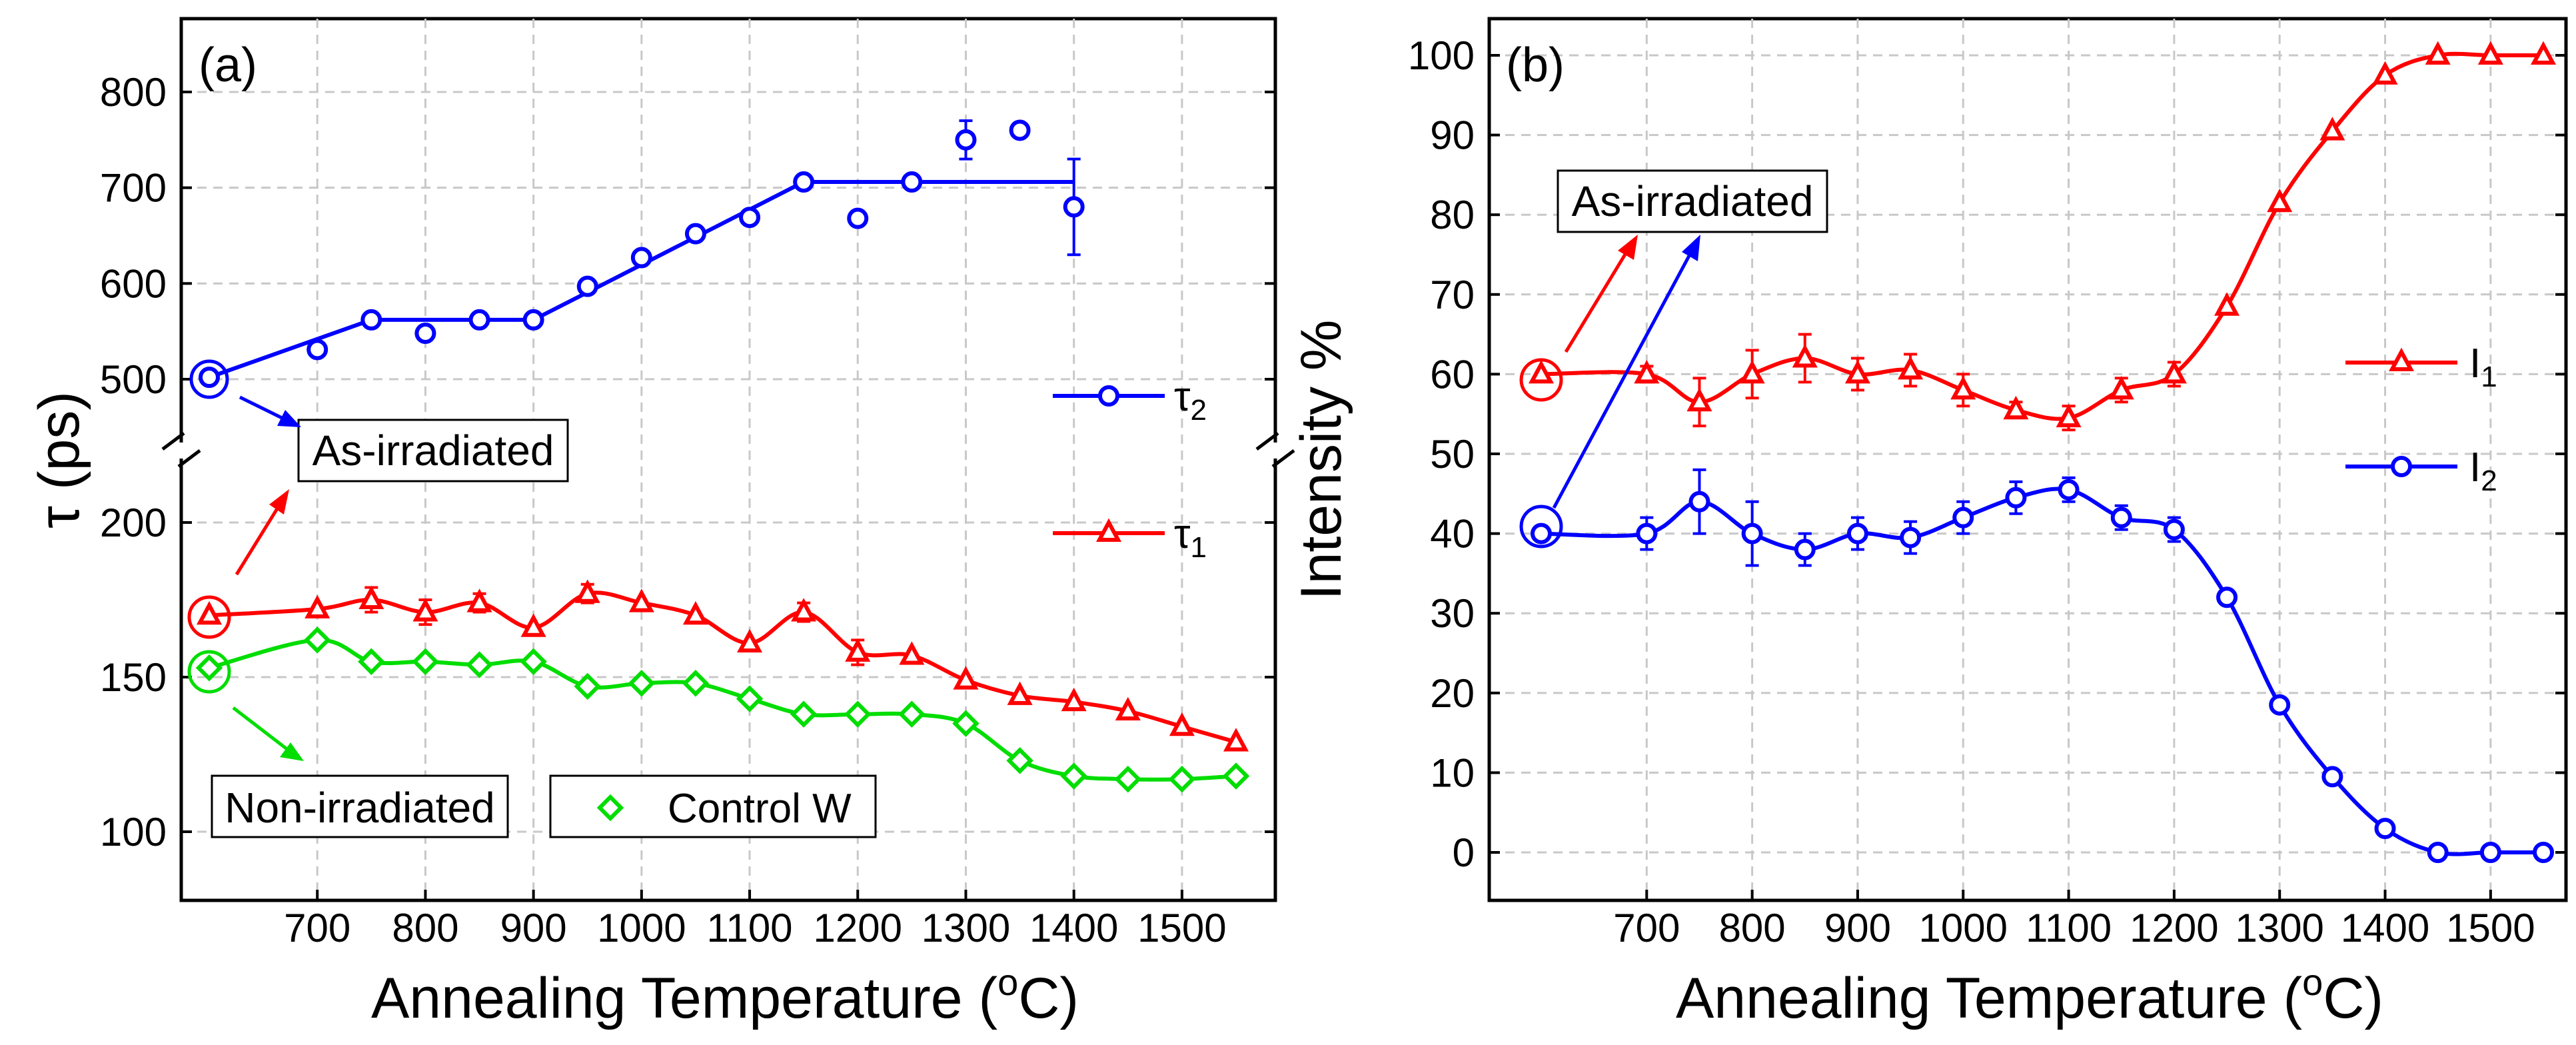  What do you see at coordinates (1646, 928) in the screenshot?
I see `x-tick-label: 700` at bounding box center [1646, 928].